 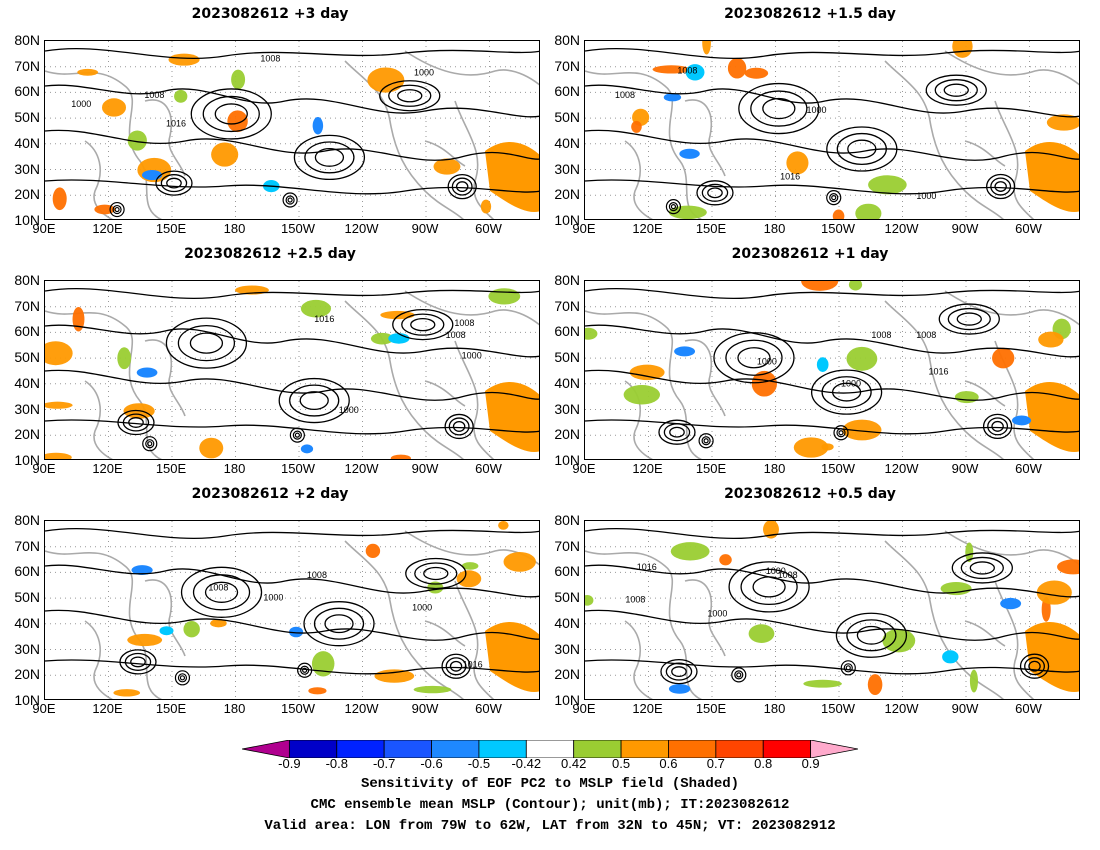 What do you see at coordinates (550, 749) in the screenshot?
I see `colorbar` at bounding box center [550, 749].